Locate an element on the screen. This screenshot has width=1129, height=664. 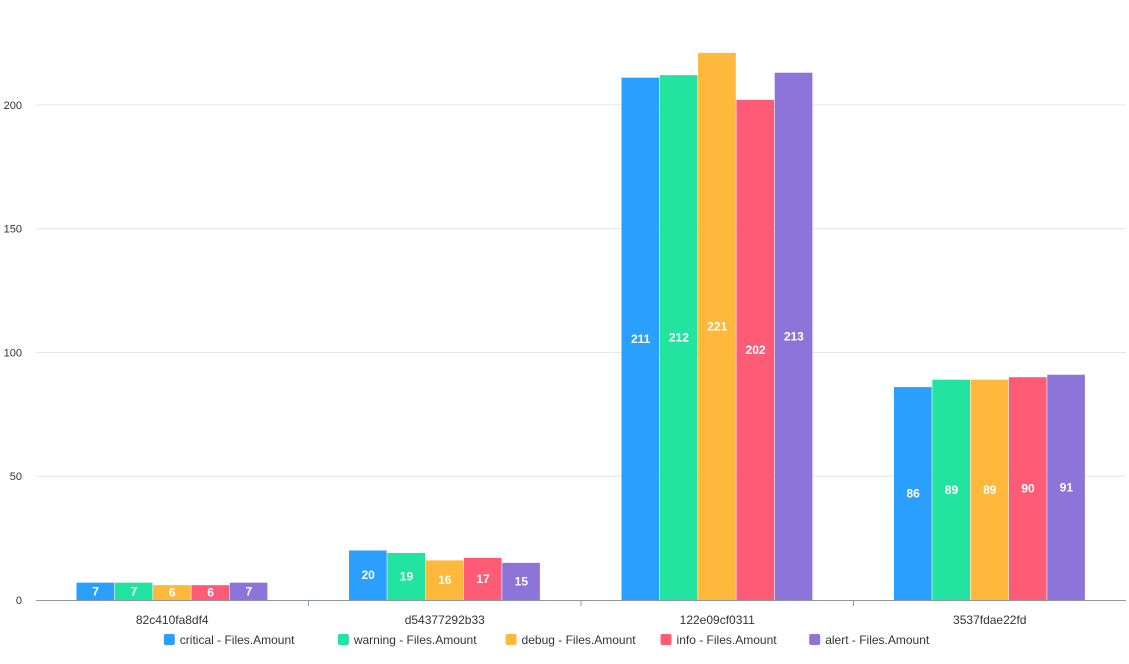
y-axis-ticks: 0 50 100 150 200 is located at coordinates (13, 353).